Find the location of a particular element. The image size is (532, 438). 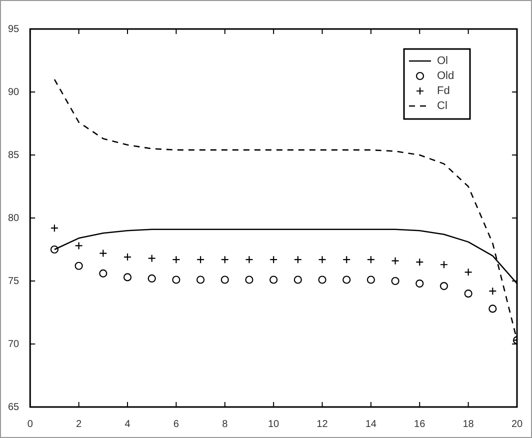

legend-label: Cl is located at coordinates (442, 106).